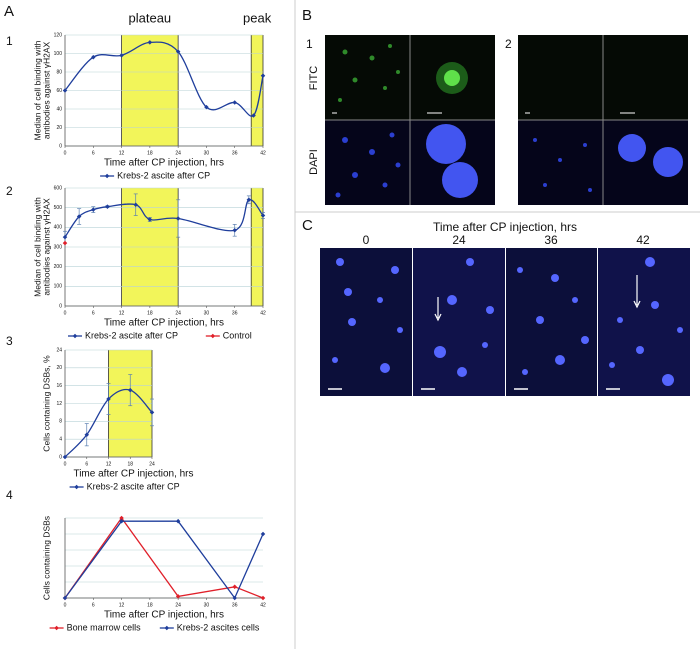 Image resolution: width=700 pixels, height=654 pixels. What do you see at coordinates (257, 17) in the screenshot?
I see `band-label: peak` at bounding box center [257, 17].